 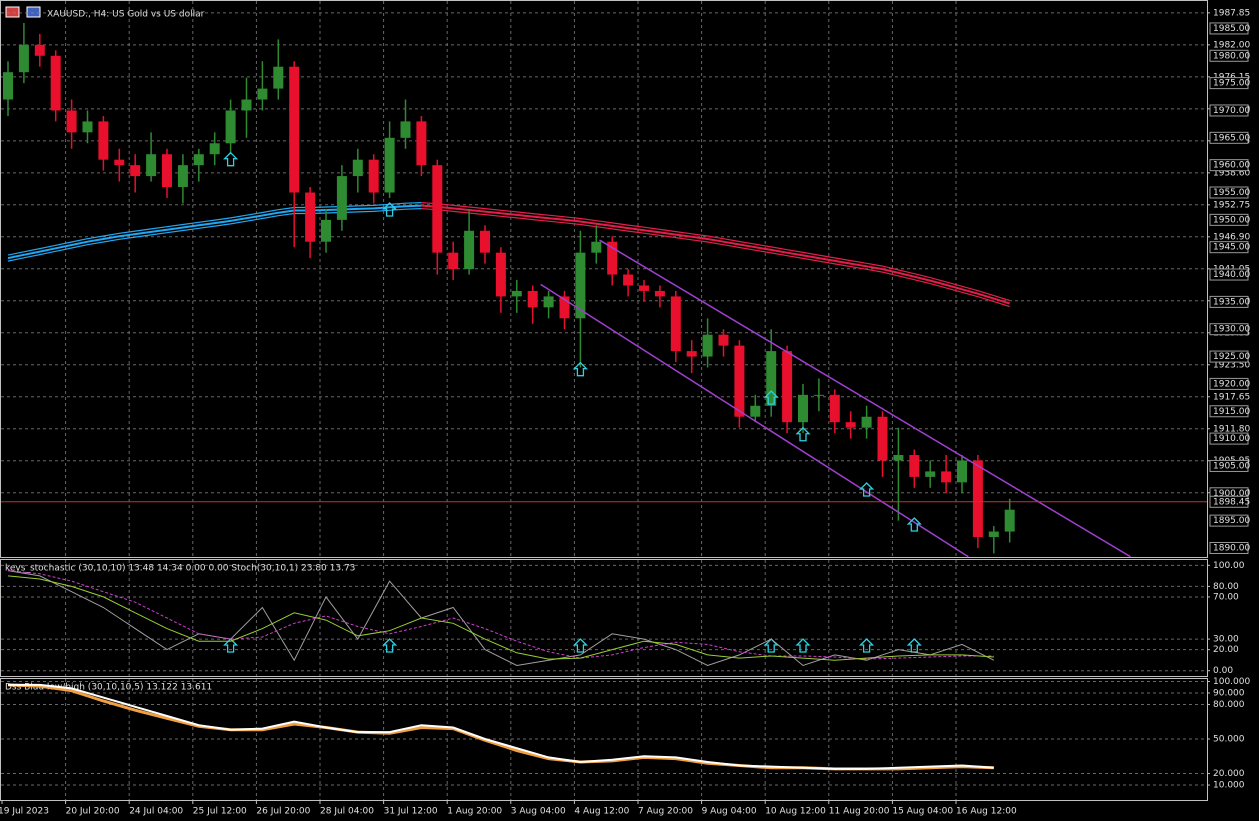 I want to click on level-label: 1965.00, so click(x=1231, y=138).